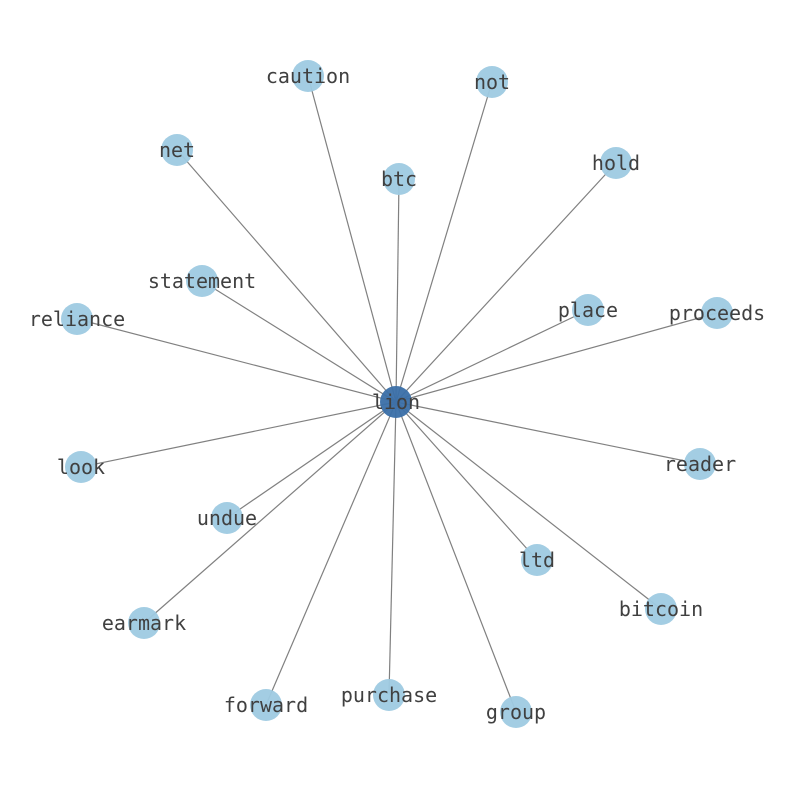 The image size is (794, 790). I want to click on edge-lion-caution, so click(352, 239).